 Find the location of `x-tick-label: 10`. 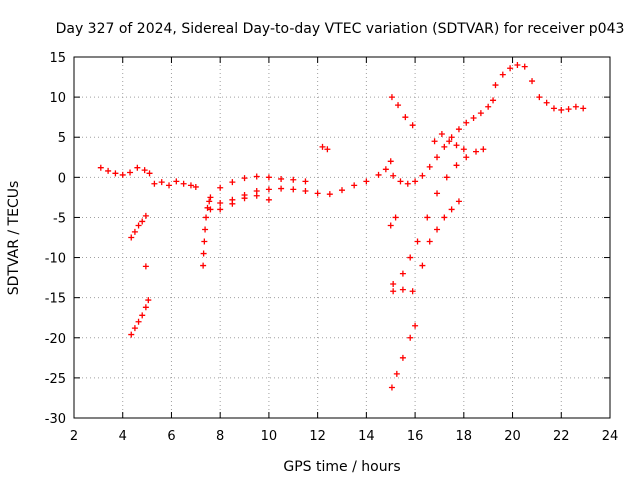

x-tick-label: 10 is located at coordinates (269, 436).